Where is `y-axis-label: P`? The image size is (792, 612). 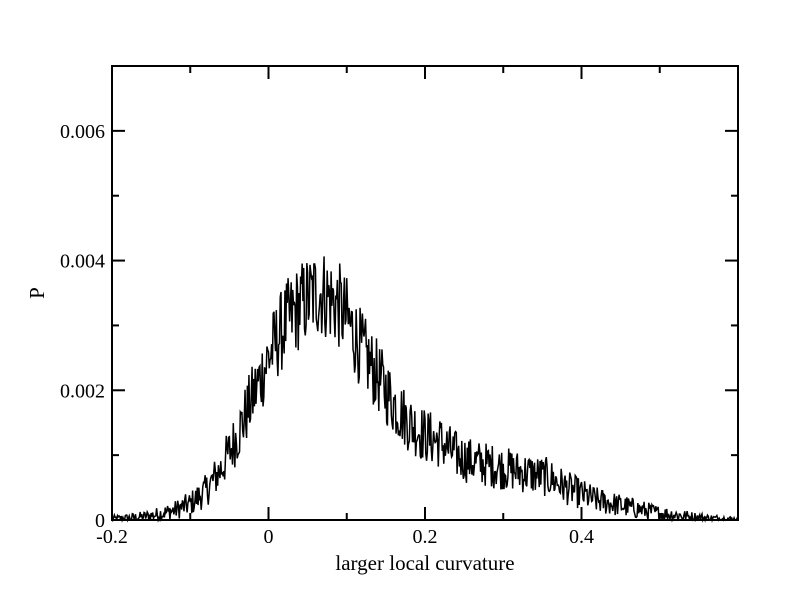 y-axis-label: P is located at coordinates (37, 293).